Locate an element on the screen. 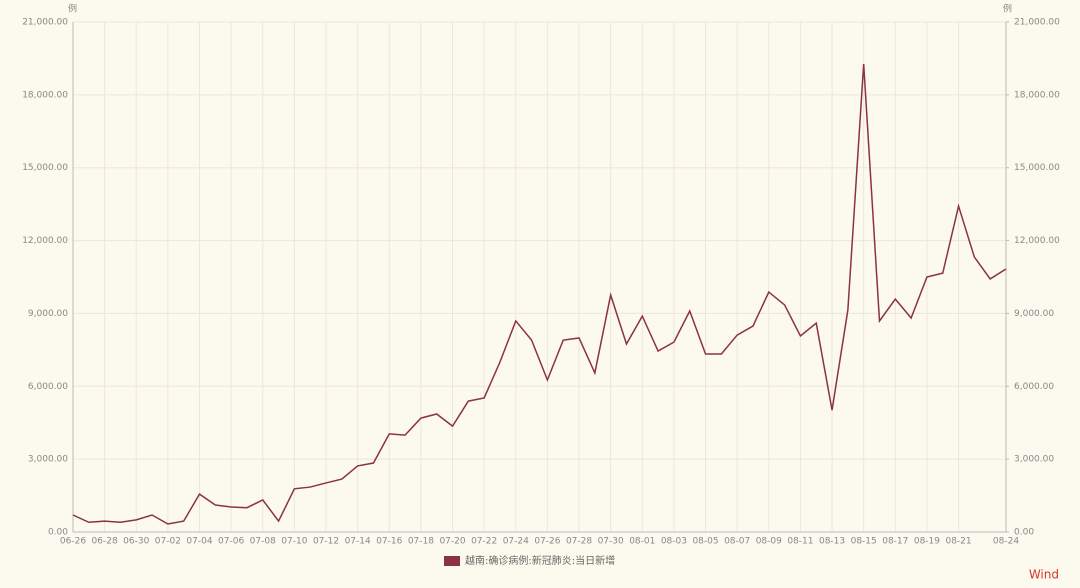 This screenshot has height=588, width=1080. x-tick-label: 08-01 is located at coordinates (642, 542).